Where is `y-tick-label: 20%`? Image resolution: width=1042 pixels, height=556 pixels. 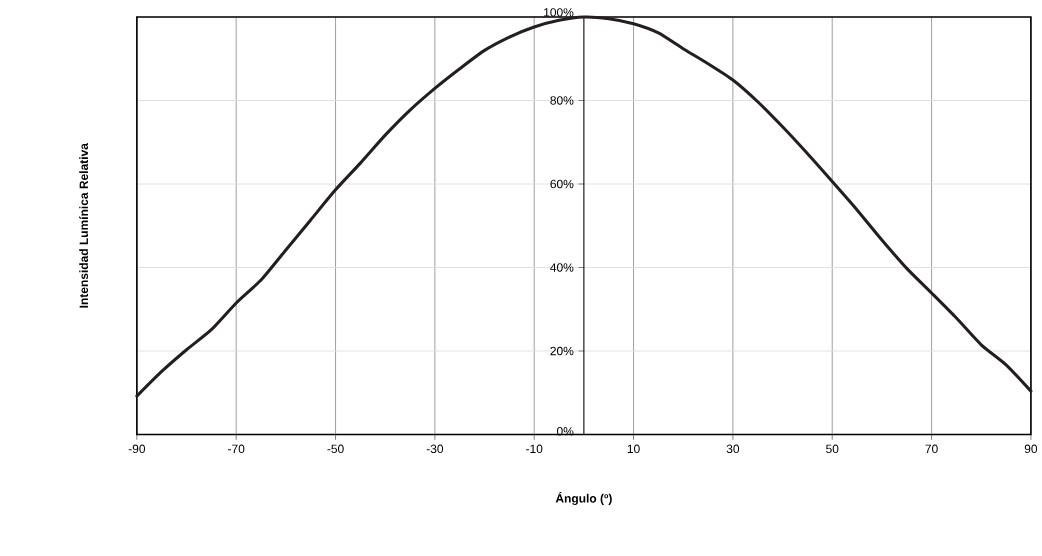
y-tick-label: 20% is located at coordinates (562, 351).